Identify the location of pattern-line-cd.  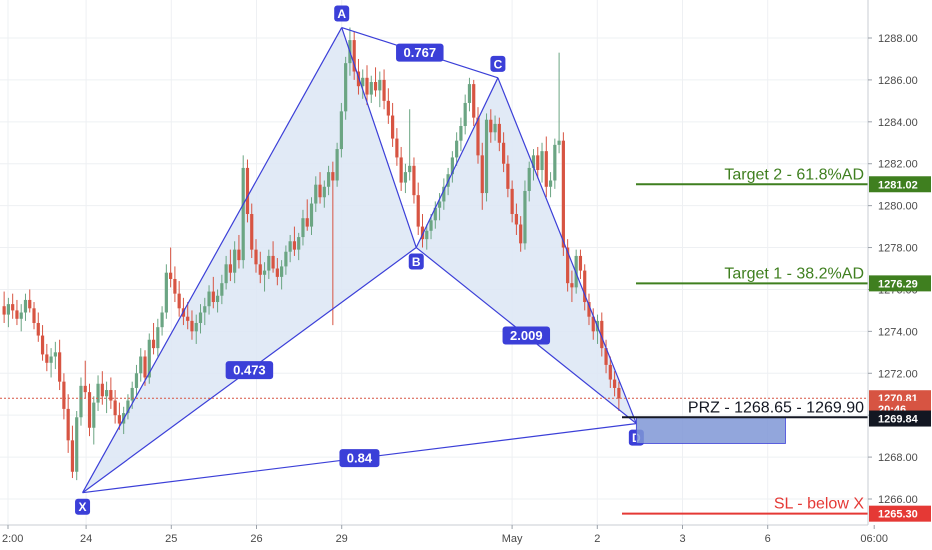
(567, 250).